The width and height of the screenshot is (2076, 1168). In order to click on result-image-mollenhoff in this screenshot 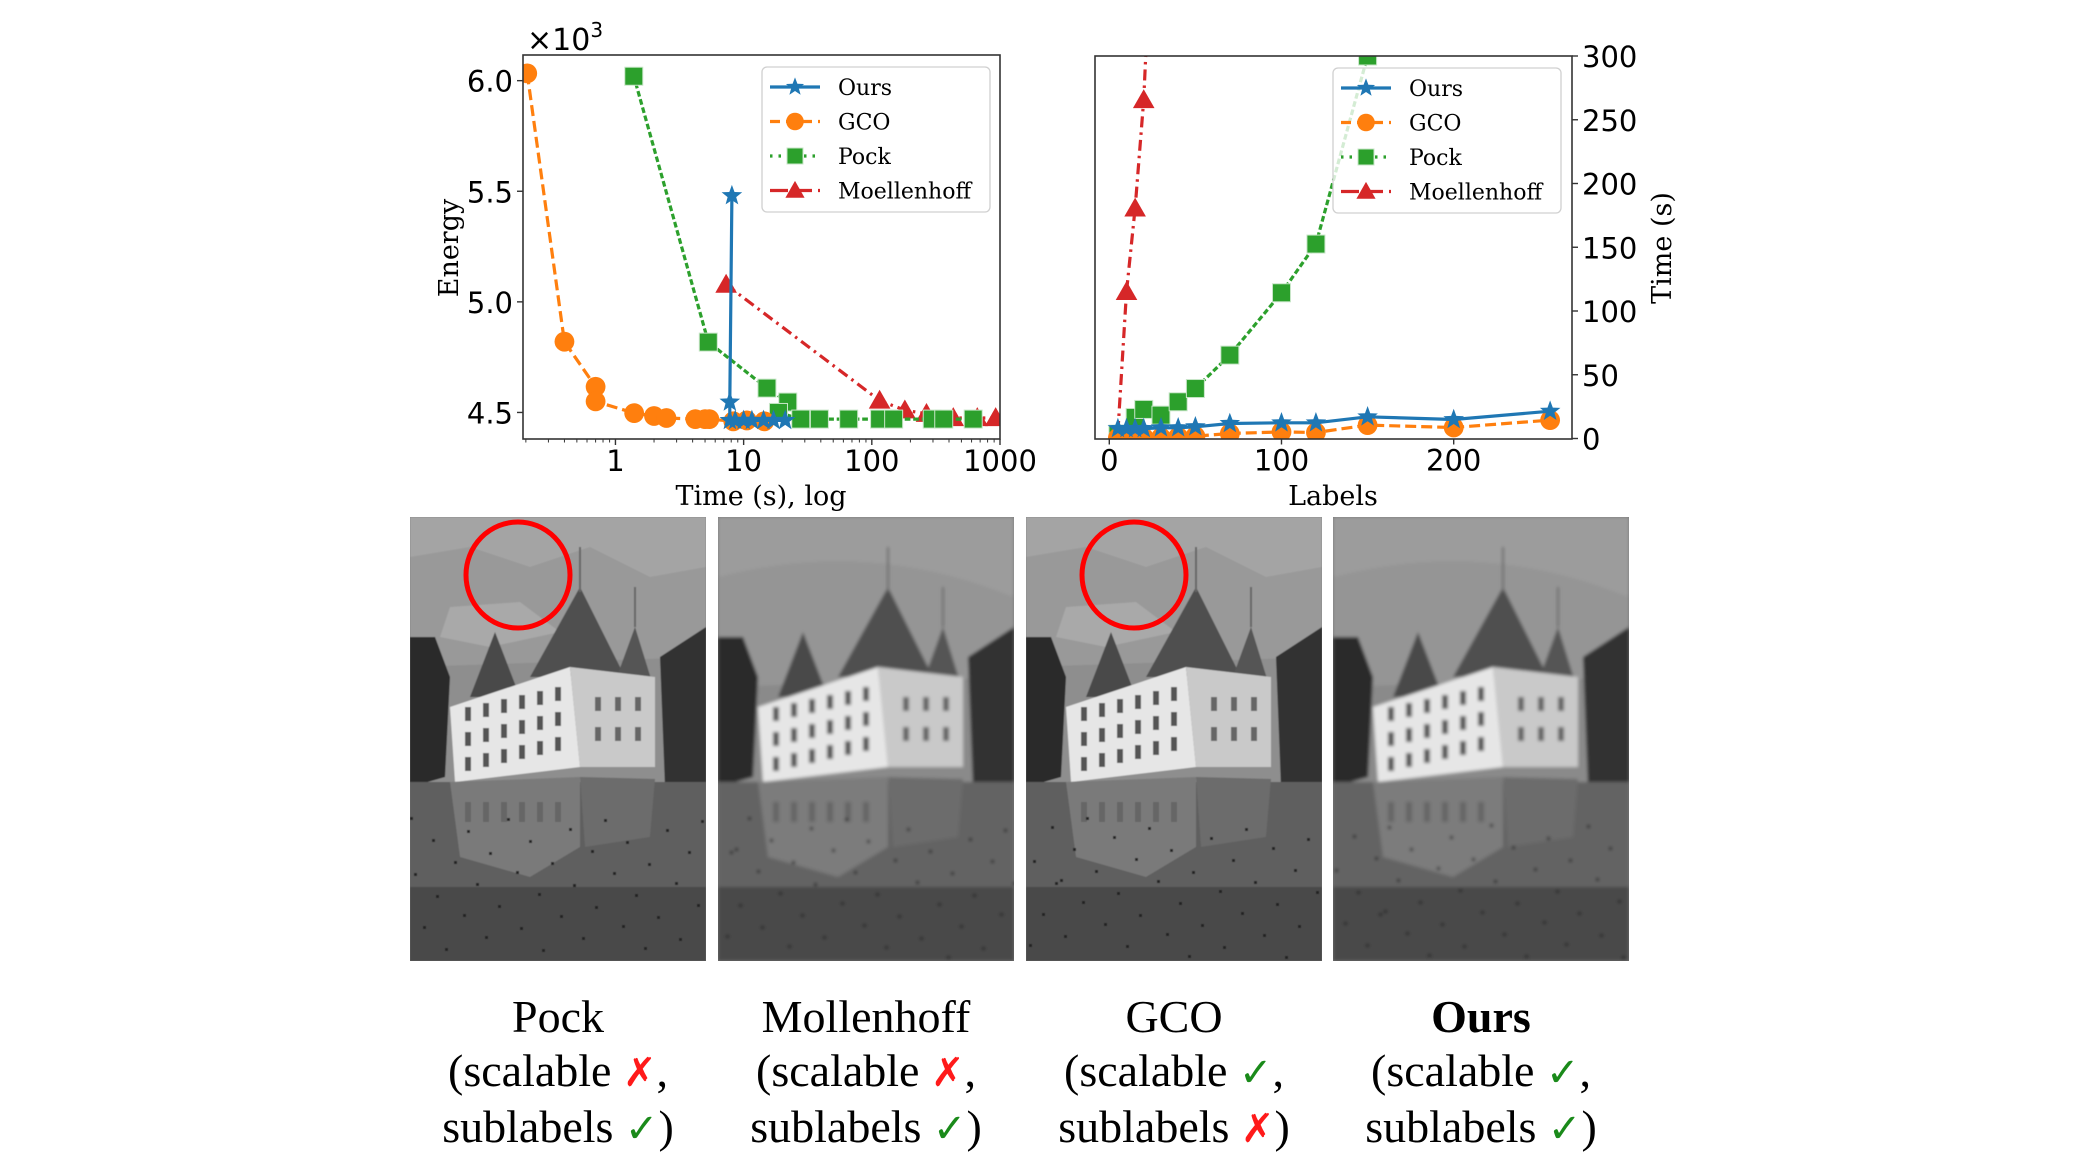, I will do `click(866, 739)`.